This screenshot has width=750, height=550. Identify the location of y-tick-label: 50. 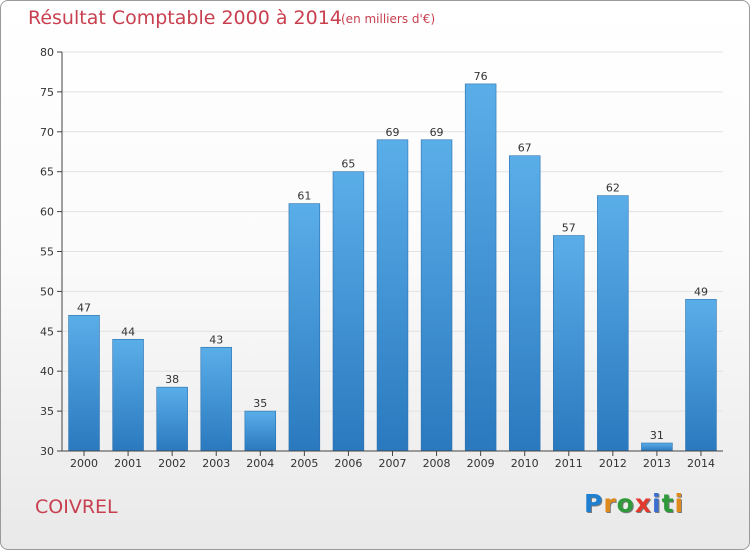
(47, 291).